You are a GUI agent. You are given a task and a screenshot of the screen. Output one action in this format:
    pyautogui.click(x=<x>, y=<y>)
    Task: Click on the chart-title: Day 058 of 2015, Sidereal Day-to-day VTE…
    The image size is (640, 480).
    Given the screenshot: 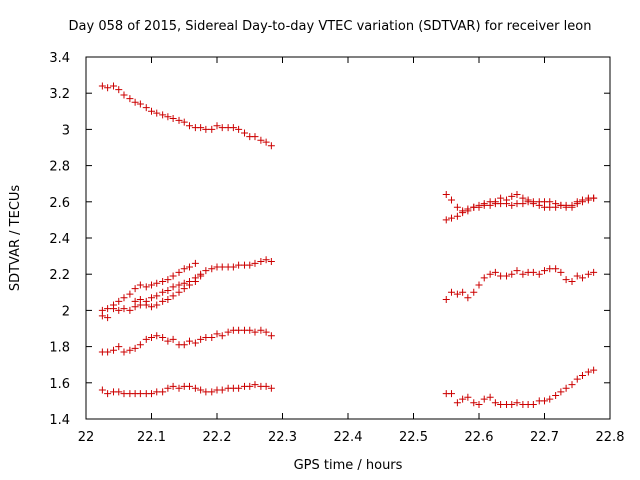 What is the action you would take?
    pyautogui.click(x=330, y=26)
    